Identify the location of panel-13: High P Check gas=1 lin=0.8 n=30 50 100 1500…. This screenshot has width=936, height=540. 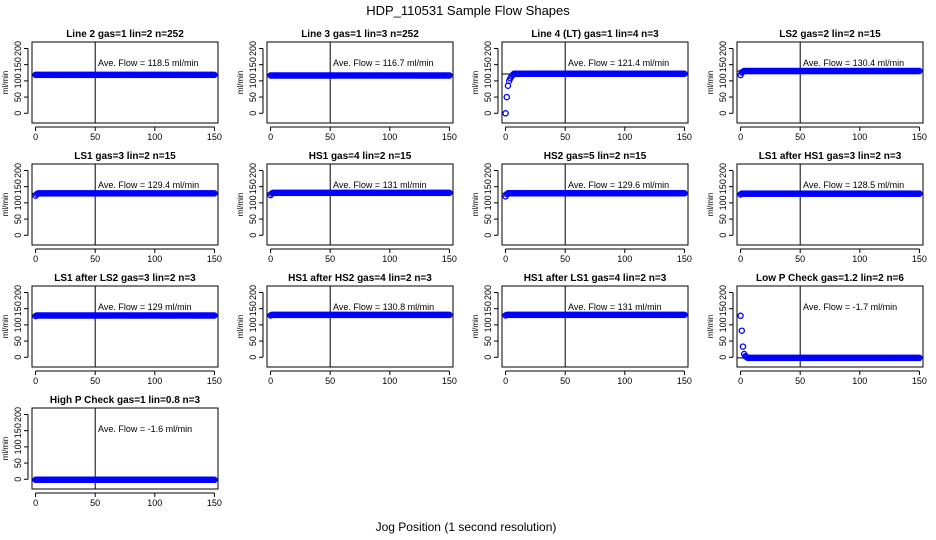
(111, 451).